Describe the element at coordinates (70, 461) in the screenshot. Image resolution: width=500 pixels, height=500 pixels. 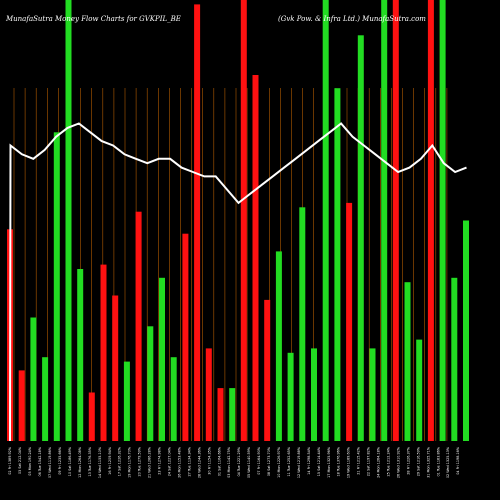
I see `x-tick-label: 10 Sat 1186.49%` at that location.